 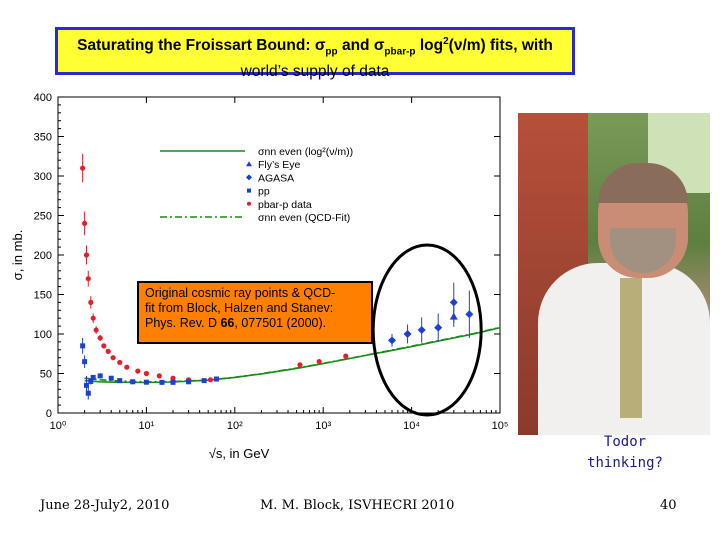 What do you see at coordinates (17, 255) in the screenshot?
I see `y-axis-label: σ, in mb.` at bounding box center [17, 255].